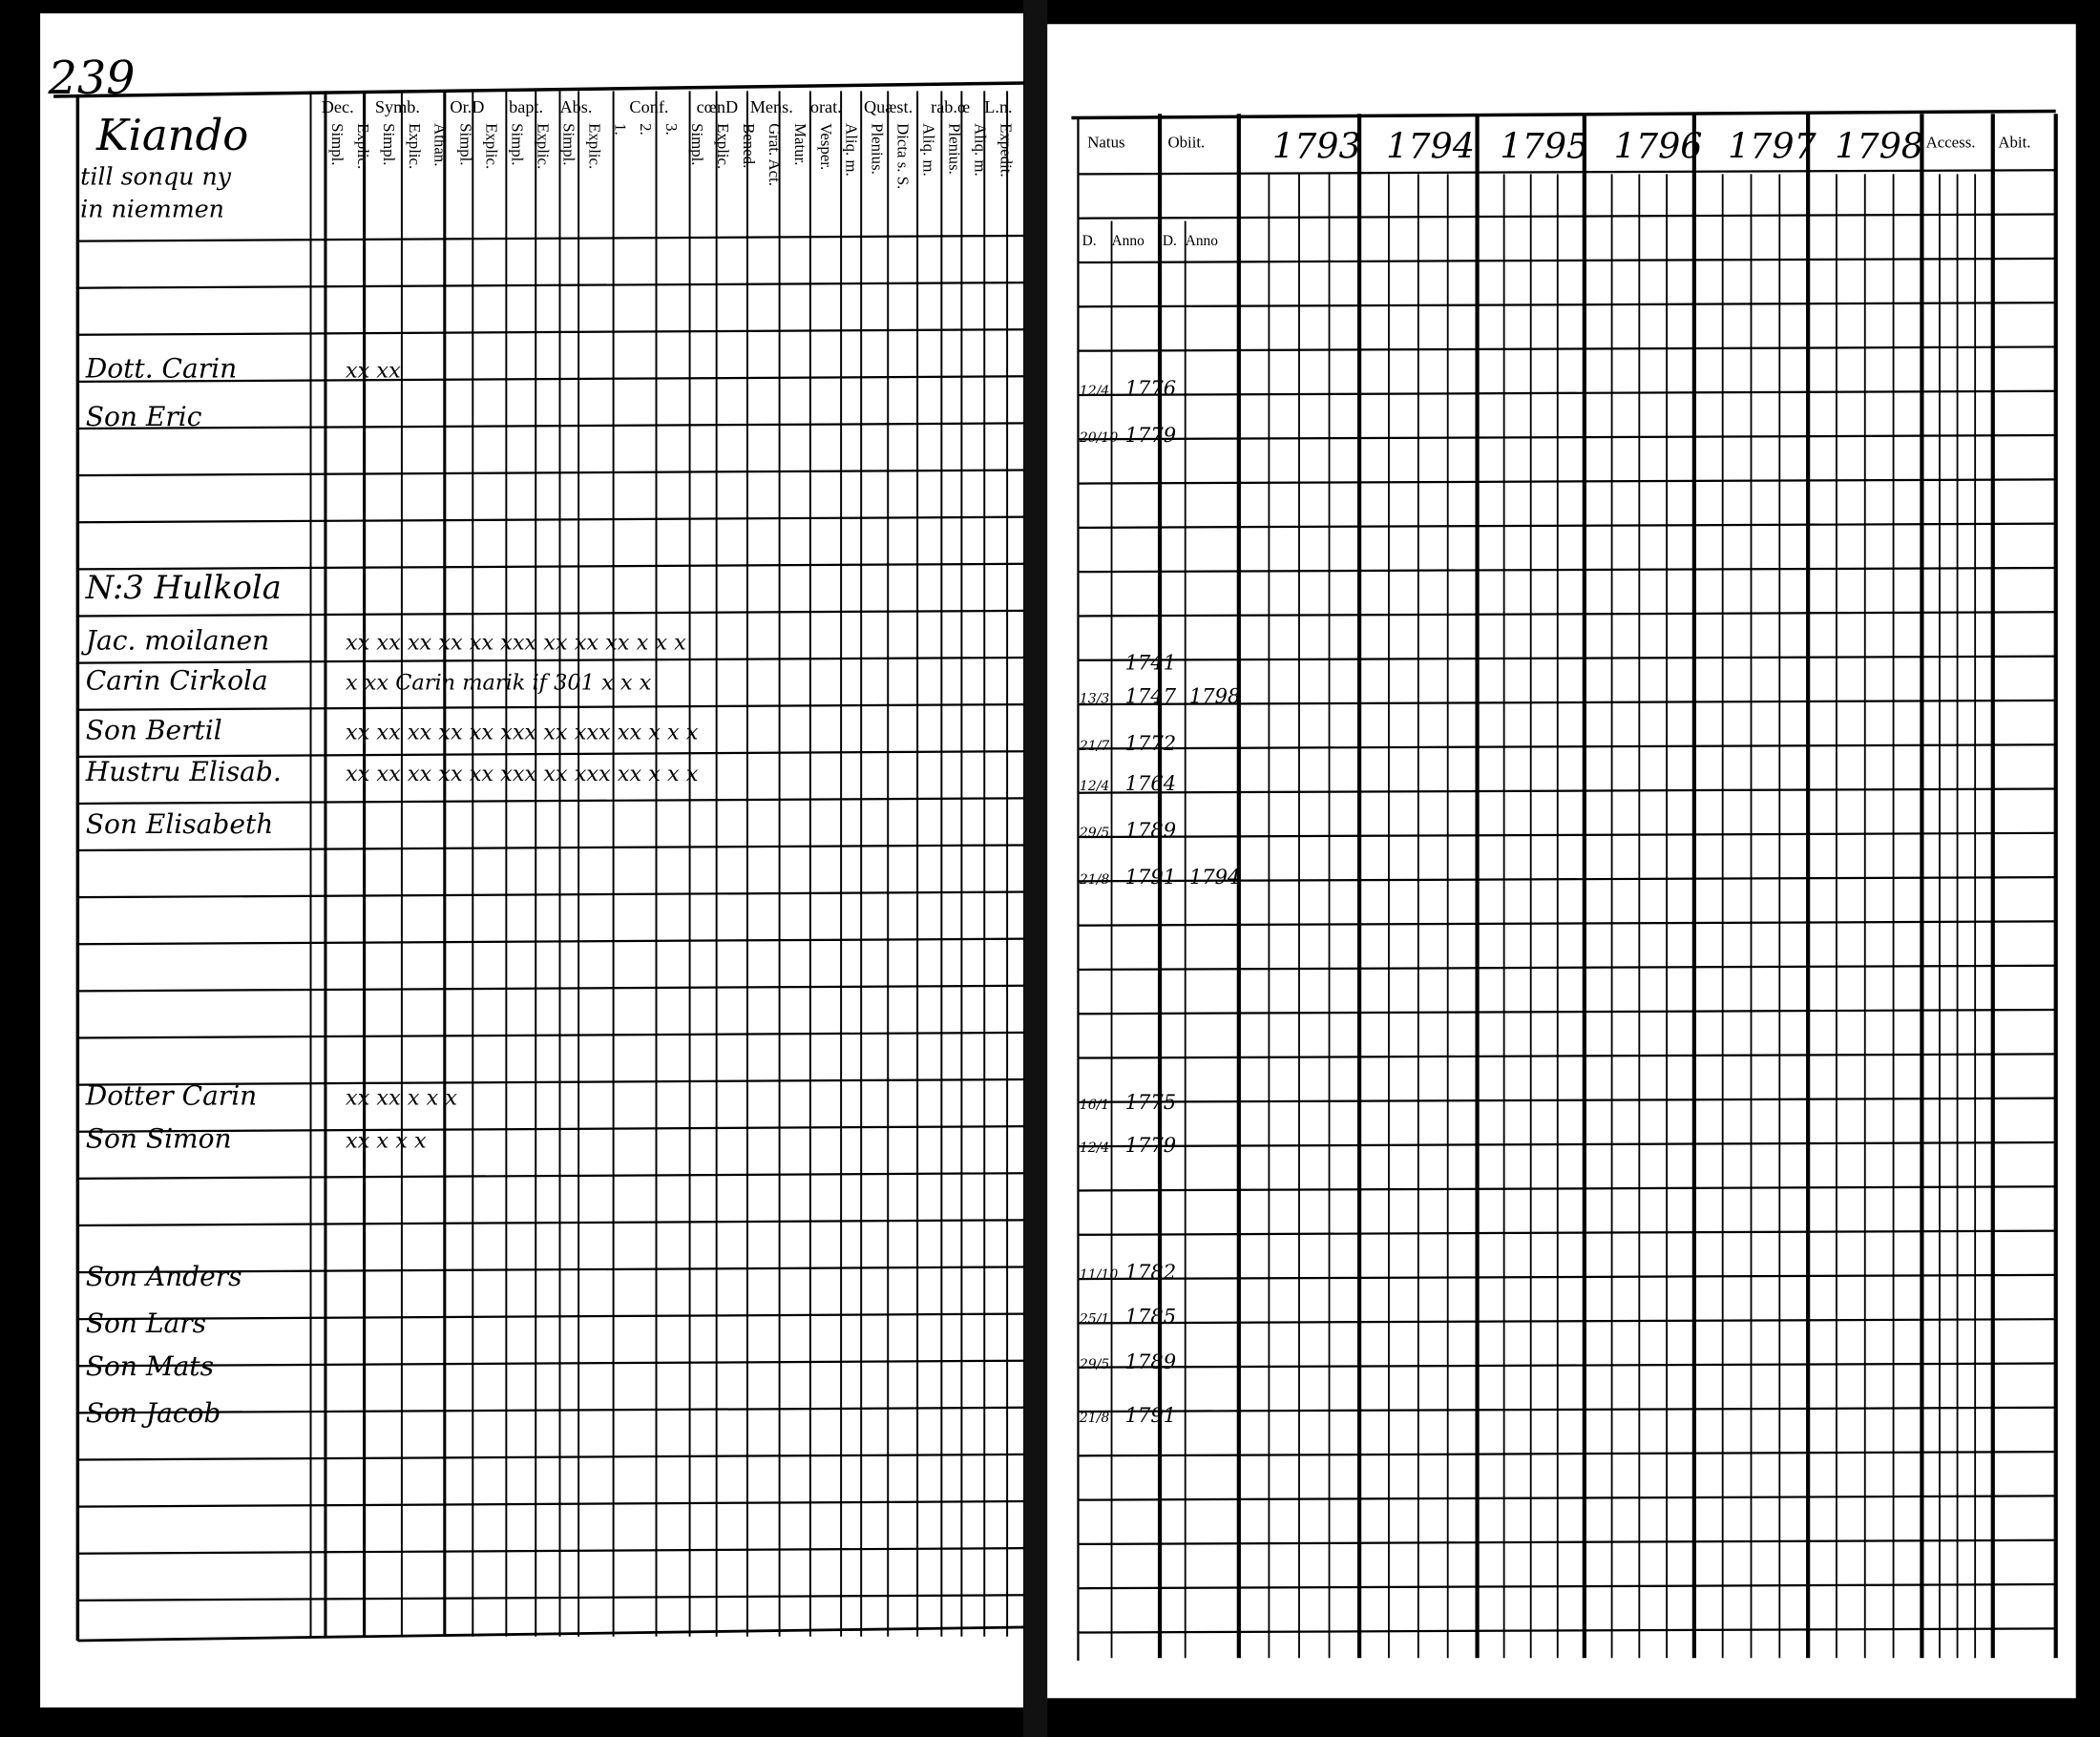 The width and height of the screenshot is (2100, 1737). I want to click on sub-header: 2., so click(646, 129).